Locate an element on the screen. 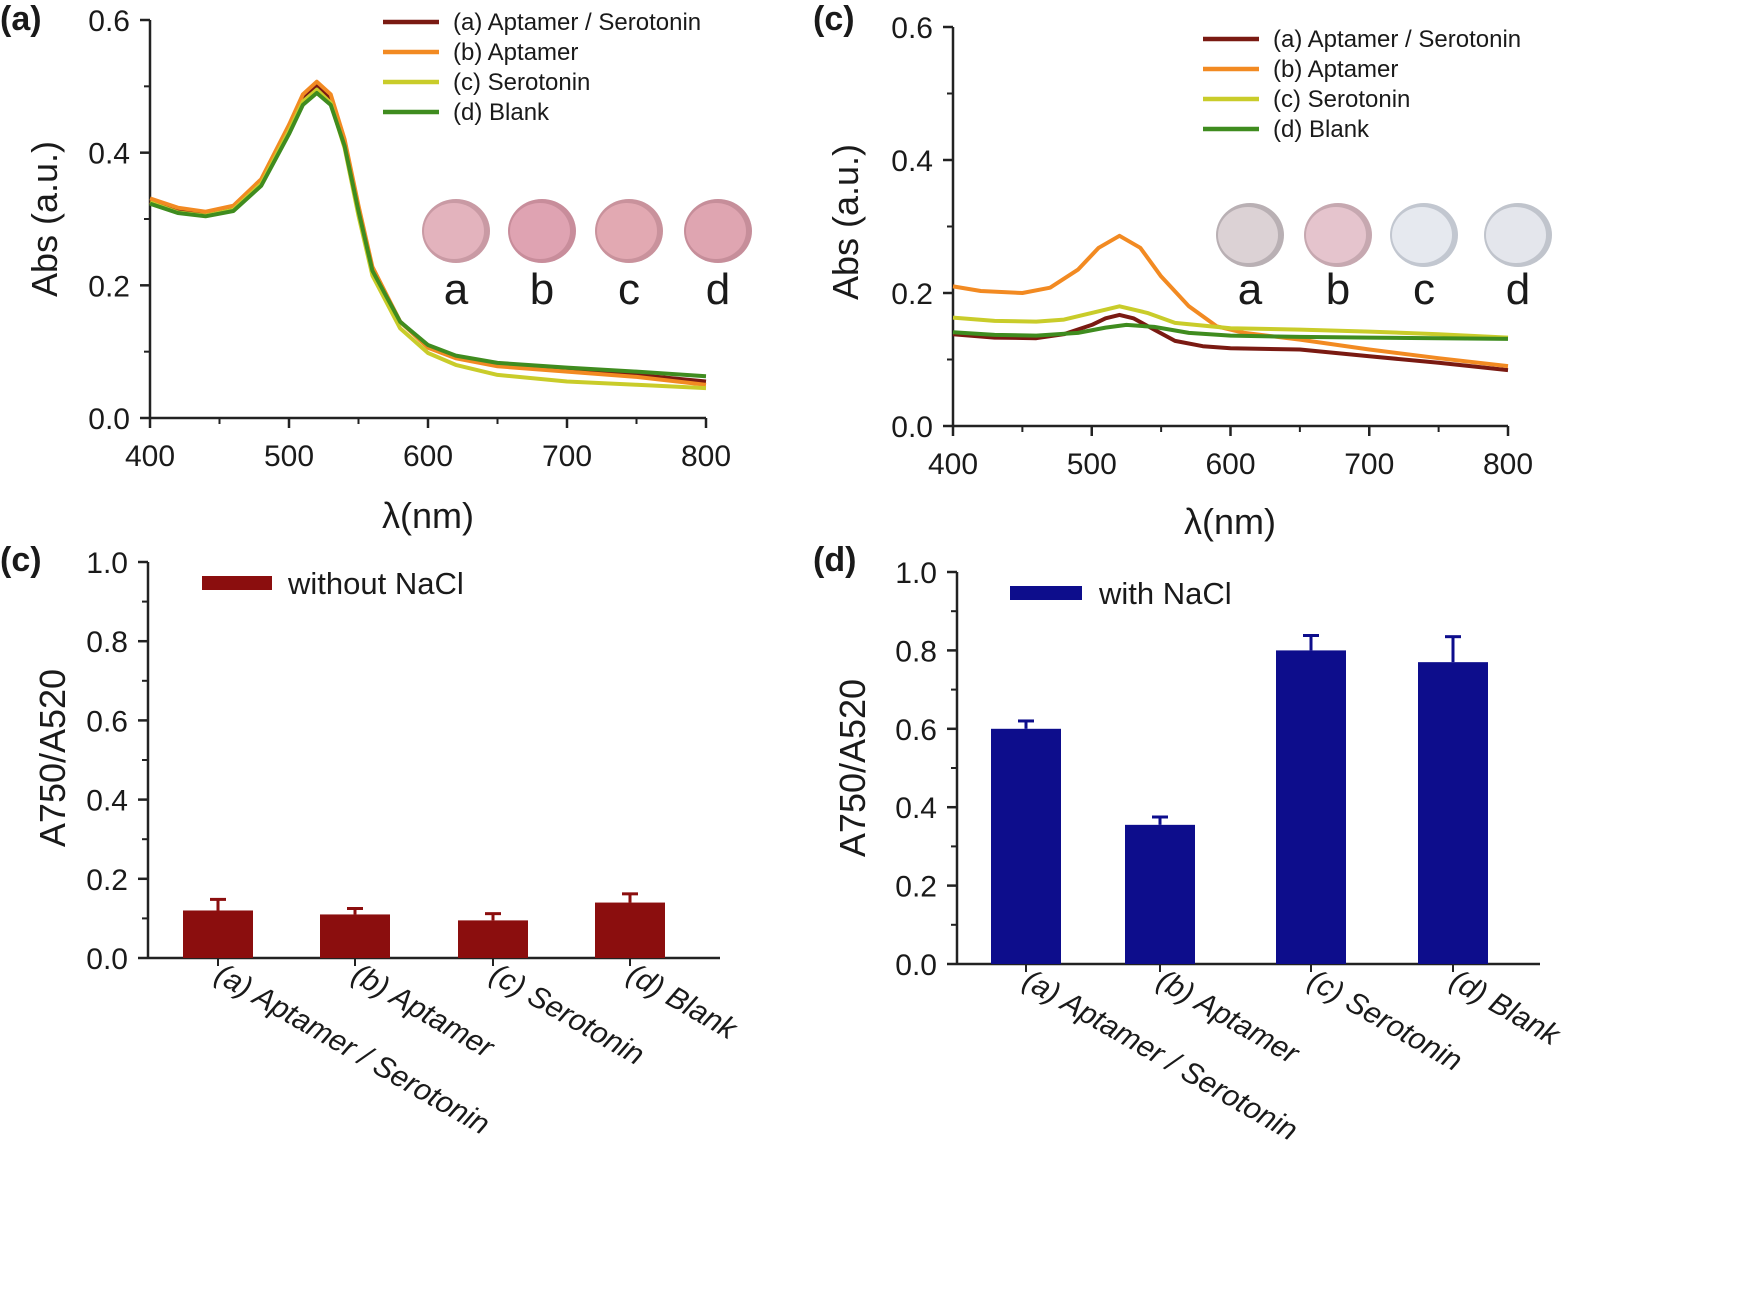  legend-entry: without NaCl is located at coordinates (375, 583).